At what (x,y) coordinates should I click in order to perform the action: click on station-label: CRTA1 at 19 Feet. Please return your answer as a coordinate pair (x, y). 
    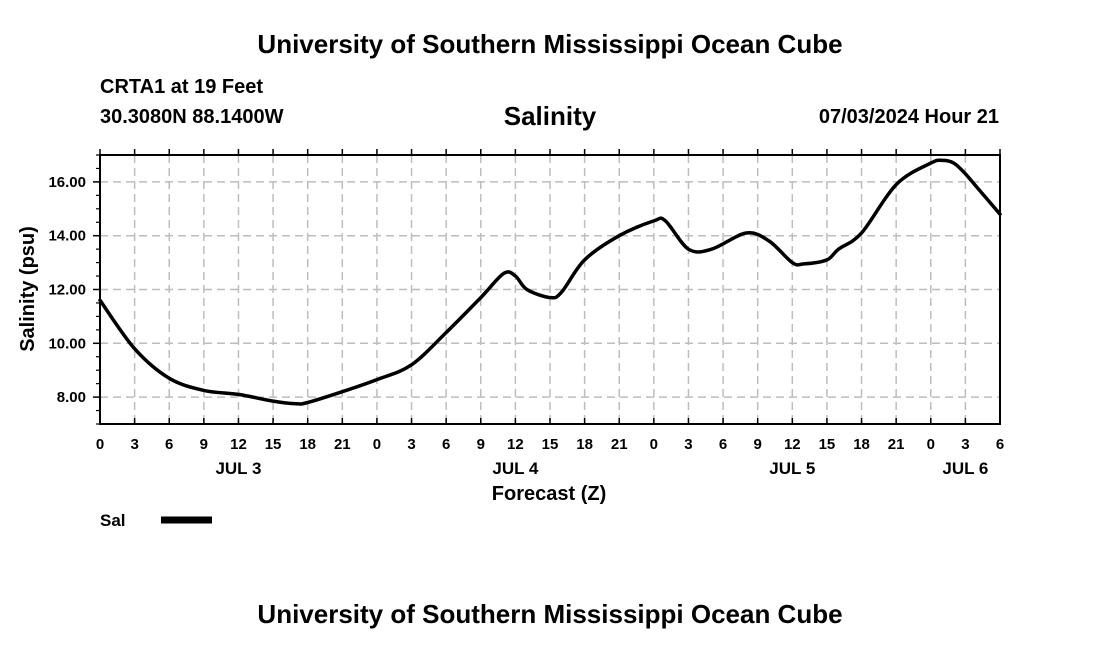
    Looking at the image, I should click on (182, 87).